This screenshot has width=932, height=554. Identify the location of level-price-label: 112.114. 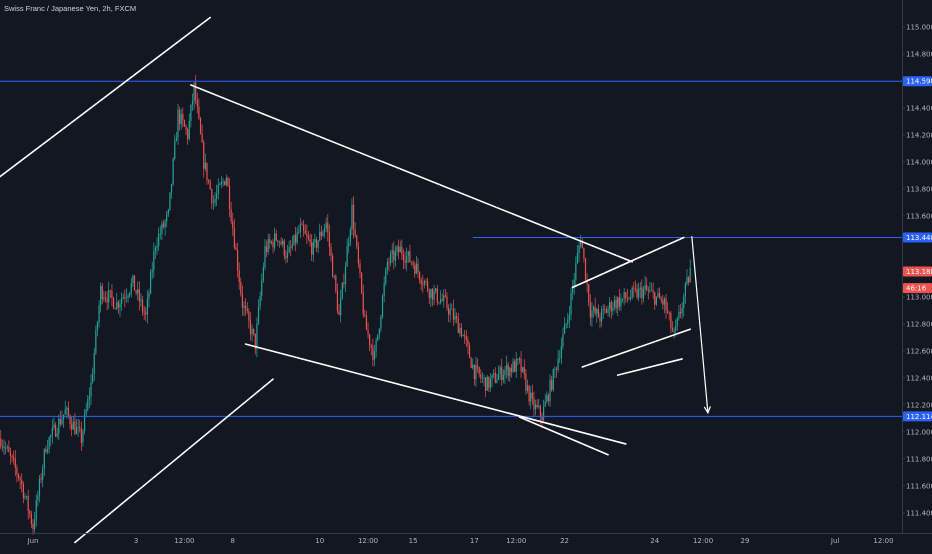
(919, 417).